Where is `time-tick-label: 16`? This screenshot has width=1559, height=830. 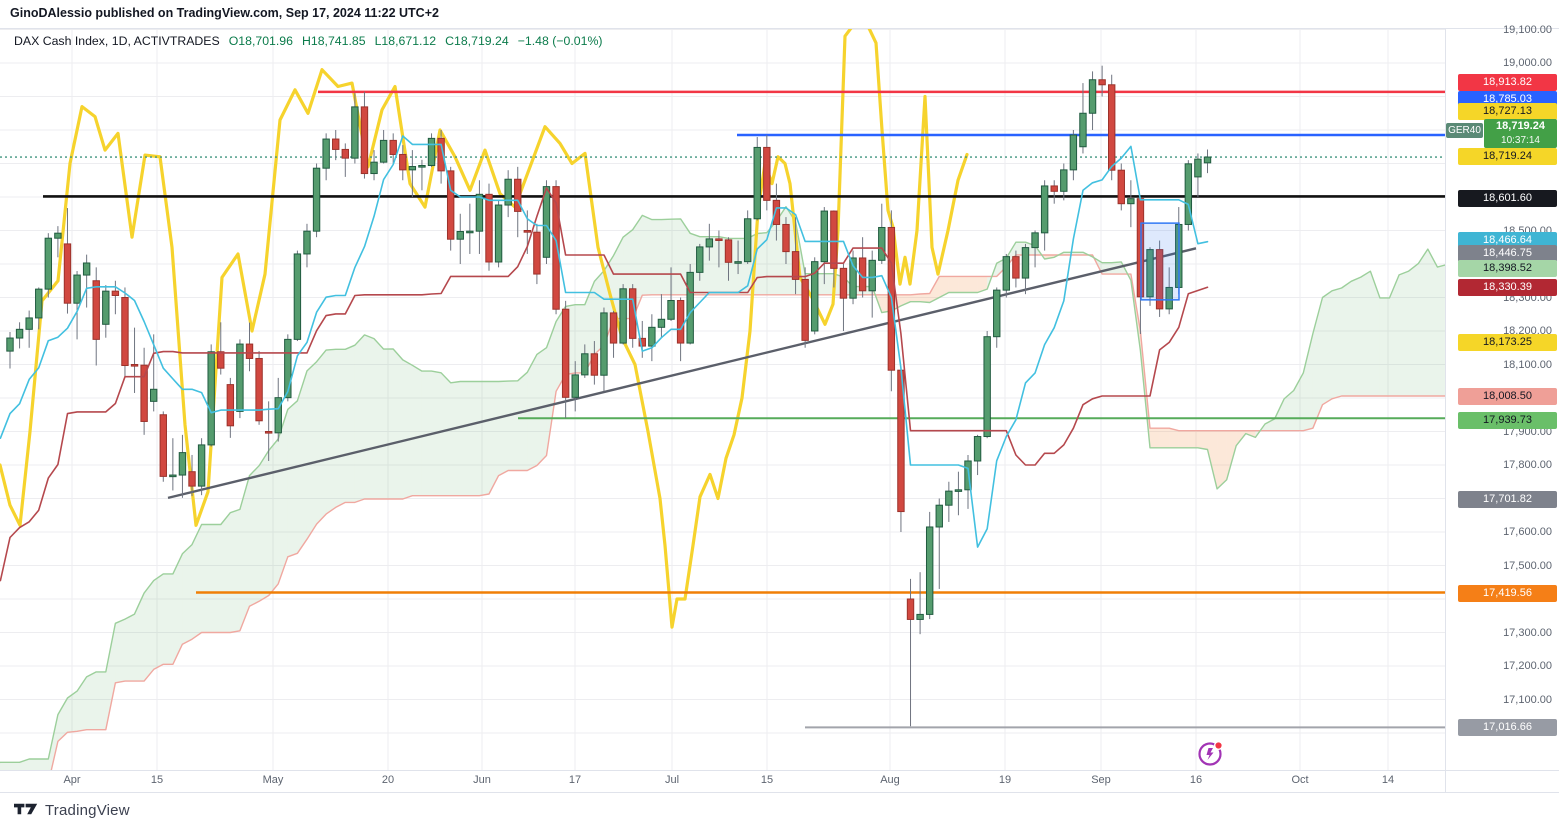 time-tick-label: 16 is located at coordinates (1196, 780).